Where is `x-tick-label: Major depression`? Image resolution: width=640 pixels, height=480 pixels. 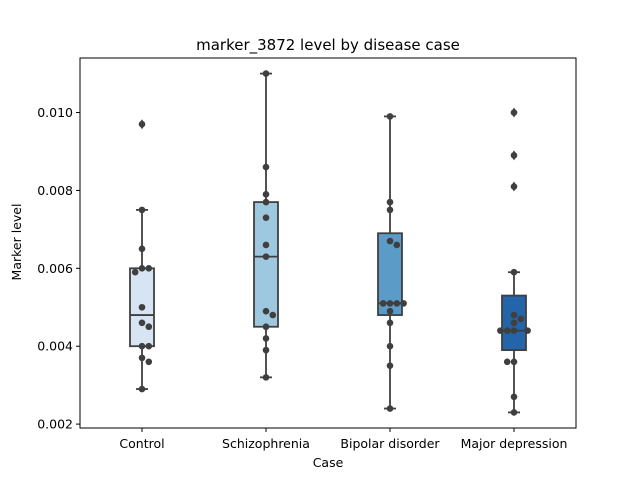
x-tick-label: Major depression is located at coordinates (514, 443).